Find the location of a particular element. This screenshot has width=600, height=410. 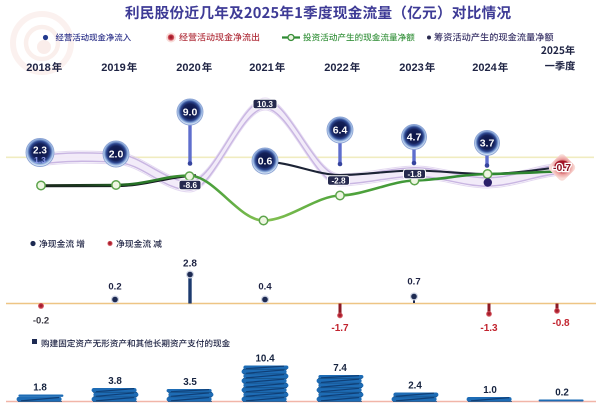

svg-text: -2.8 is located at coordinates (338, 181).